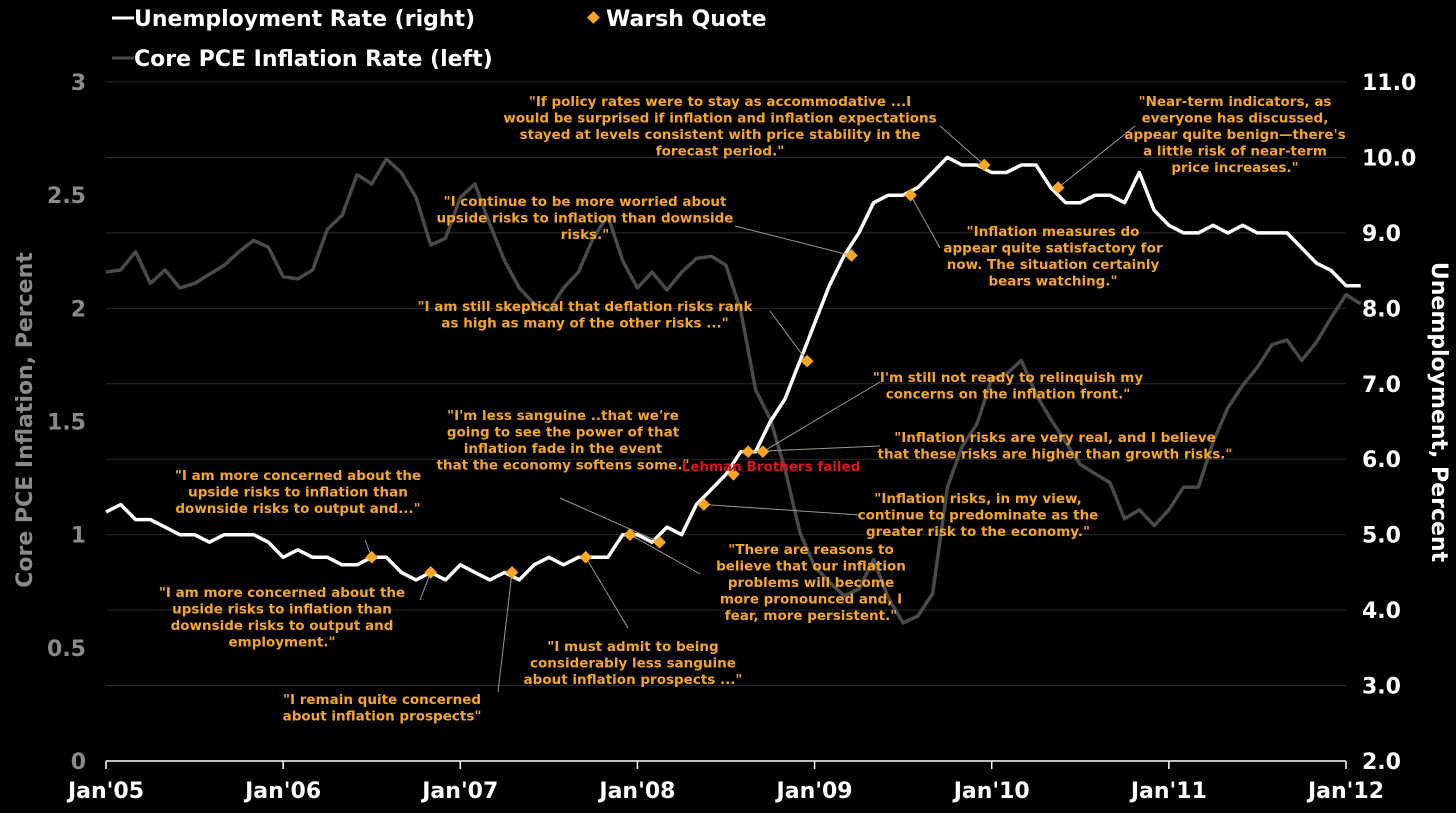 This screenshot has height=813, width=1456. What do you see at coordinates (814, 791) in the screenshot?
I see `x-tick-label: Jan'09` at bounding box center [814, 791].